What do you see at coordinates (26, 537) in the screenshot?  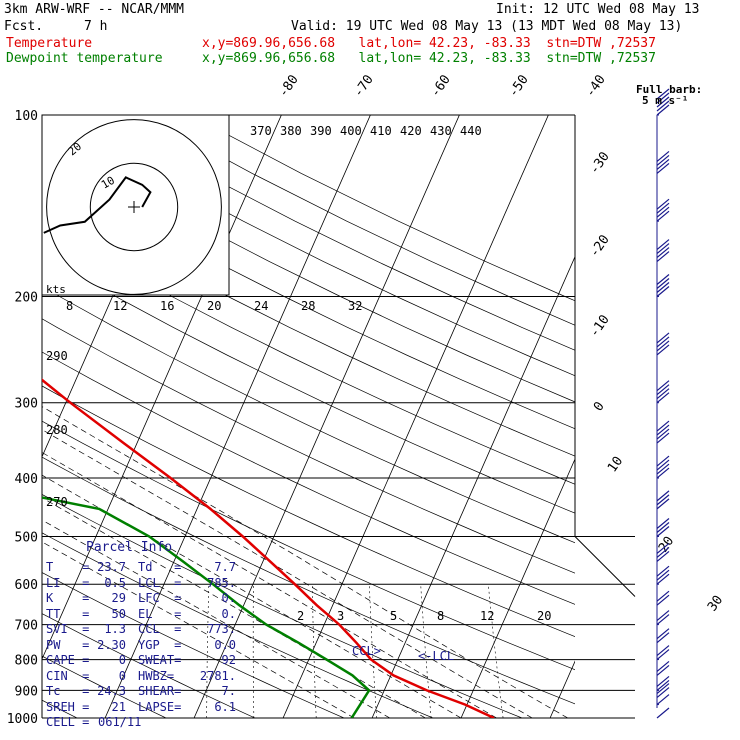 I see `pressure-tick-label: 500` at bounding box center [26, 537].